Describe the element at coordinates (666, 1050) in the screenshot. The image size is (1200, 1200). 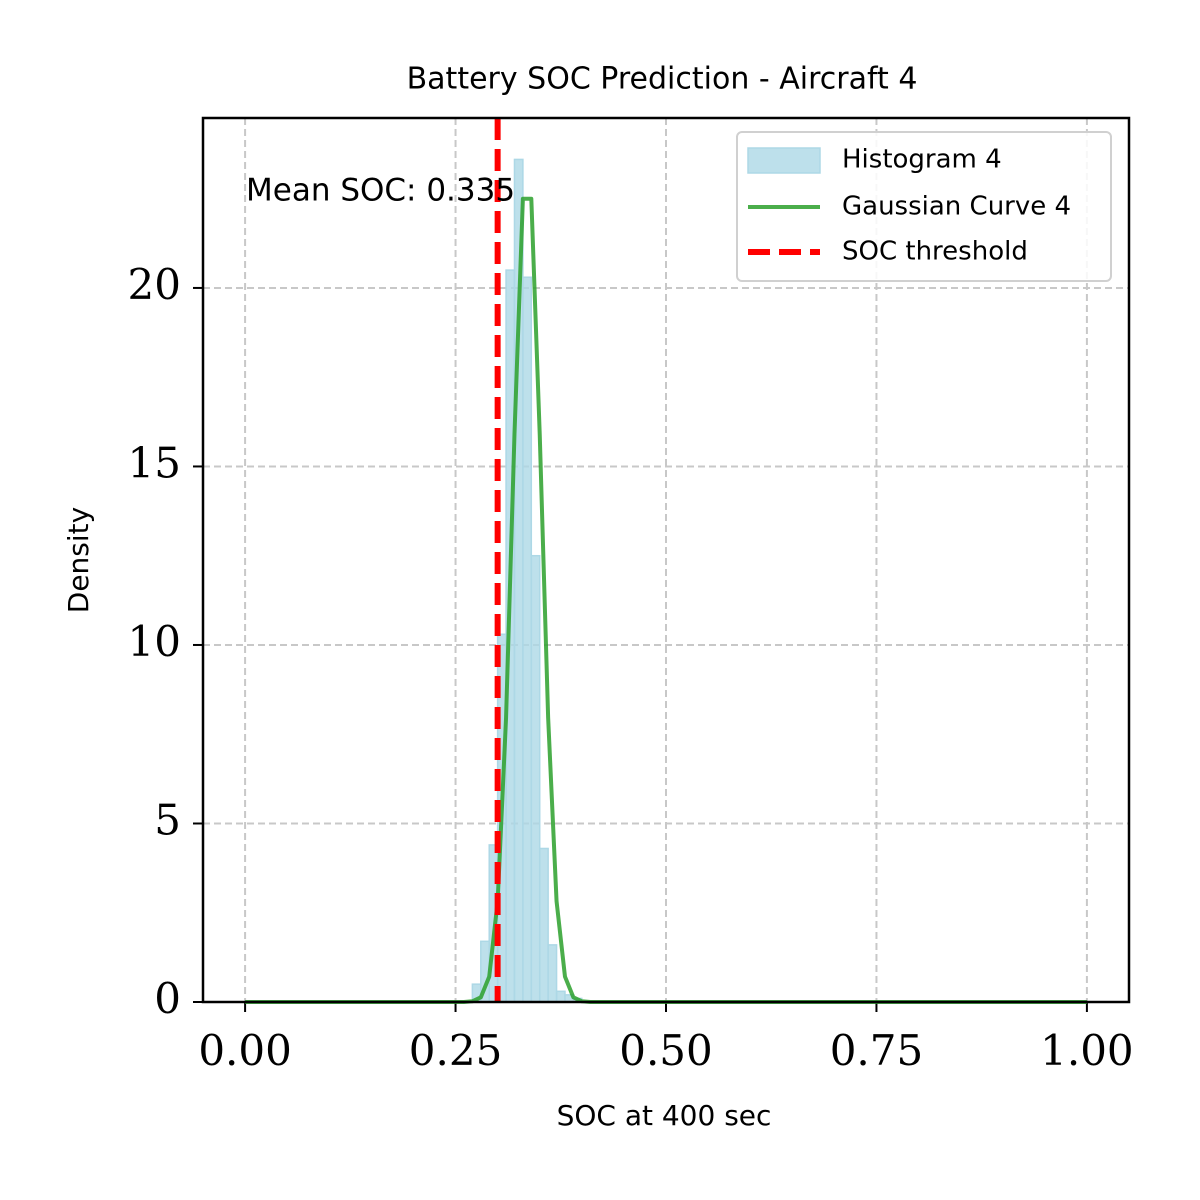
I see `x-tick-label: 0.50` at that location.